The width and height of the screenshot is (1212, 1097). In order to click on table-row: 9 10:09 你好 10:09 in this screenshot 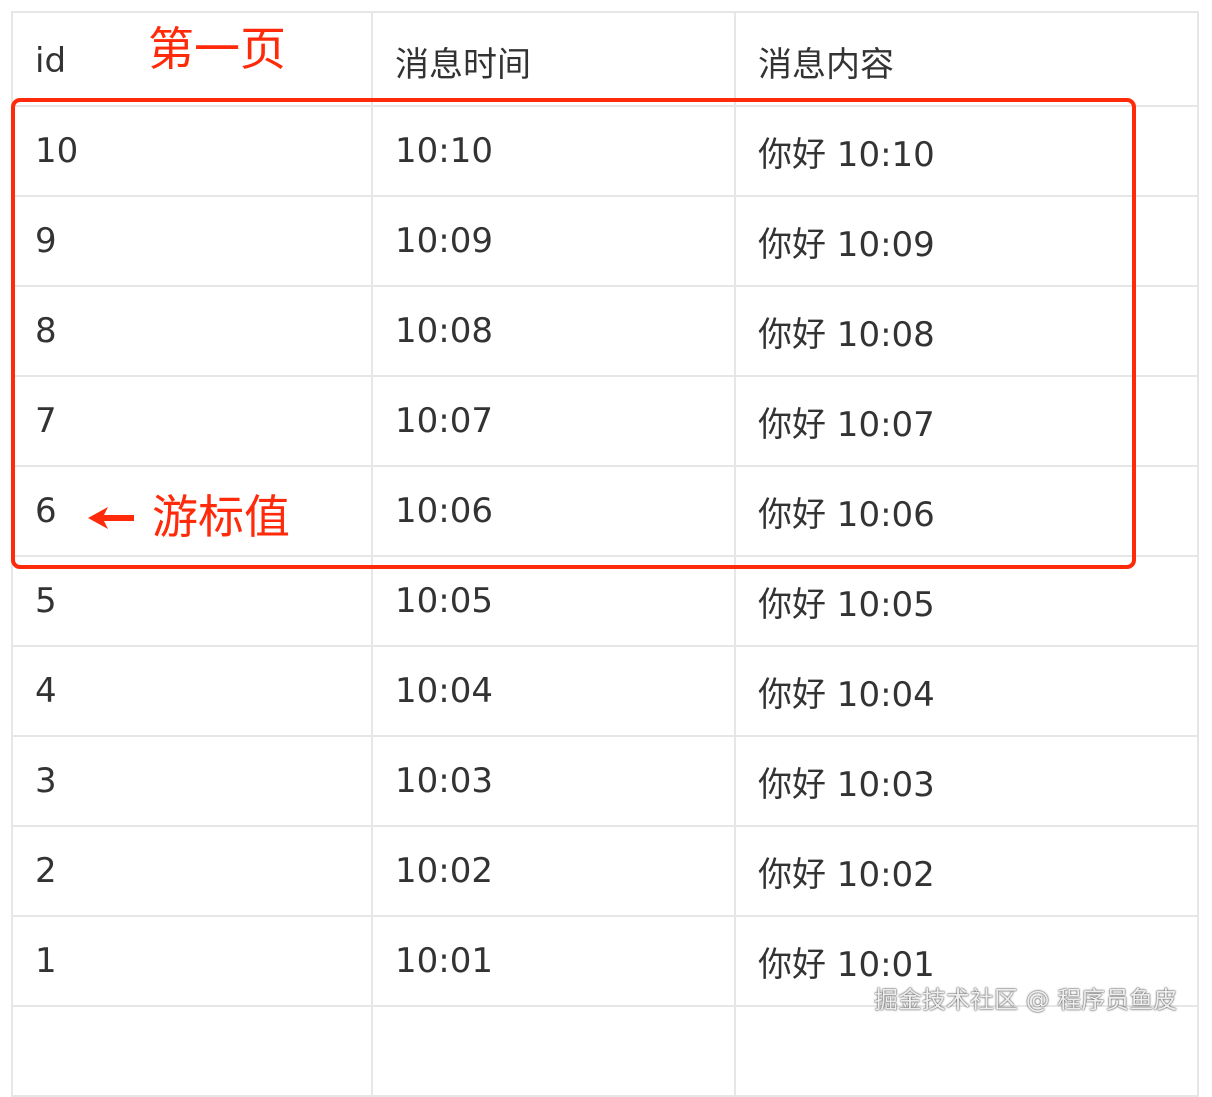, I will do `click(605, 241)`.